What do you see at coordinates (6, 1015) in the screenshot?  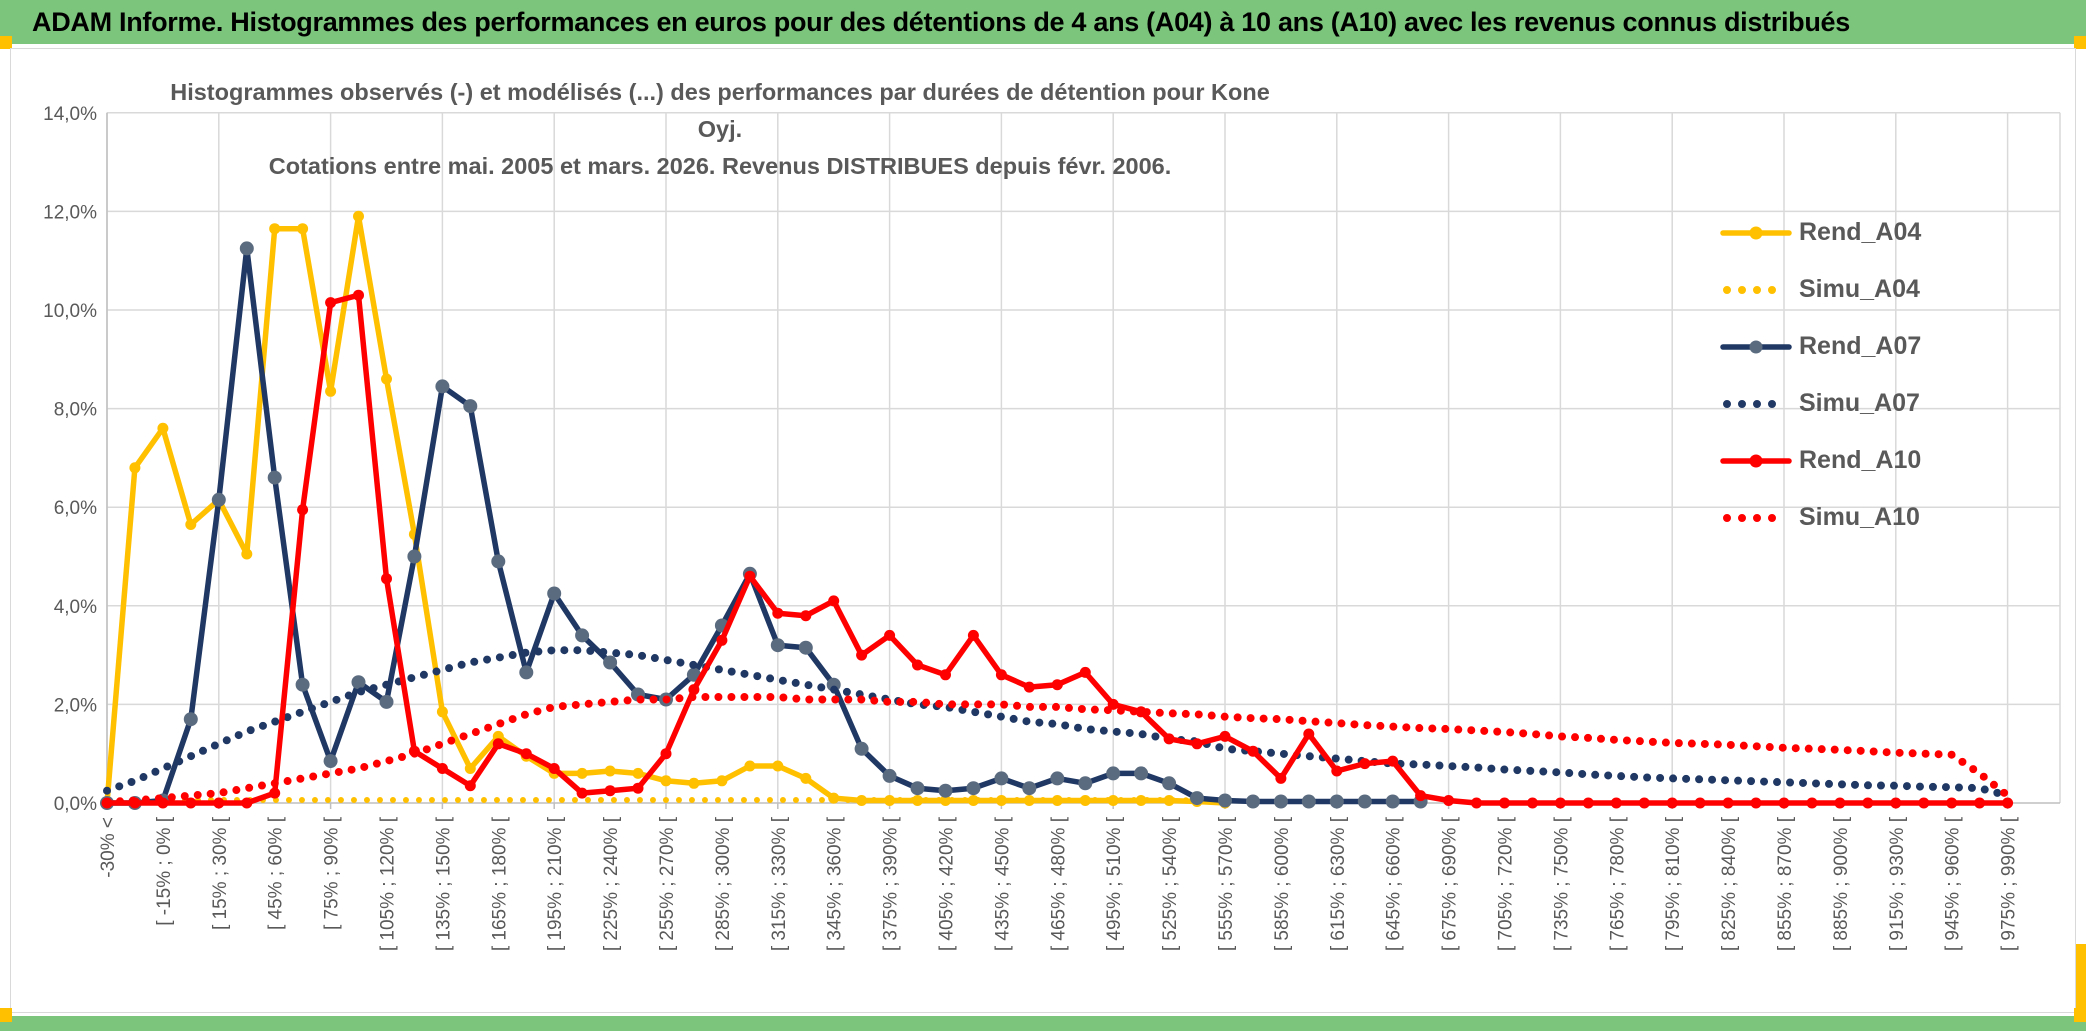 I see `yellow-accent-bottom-left` at bounding box center [6, 1015].